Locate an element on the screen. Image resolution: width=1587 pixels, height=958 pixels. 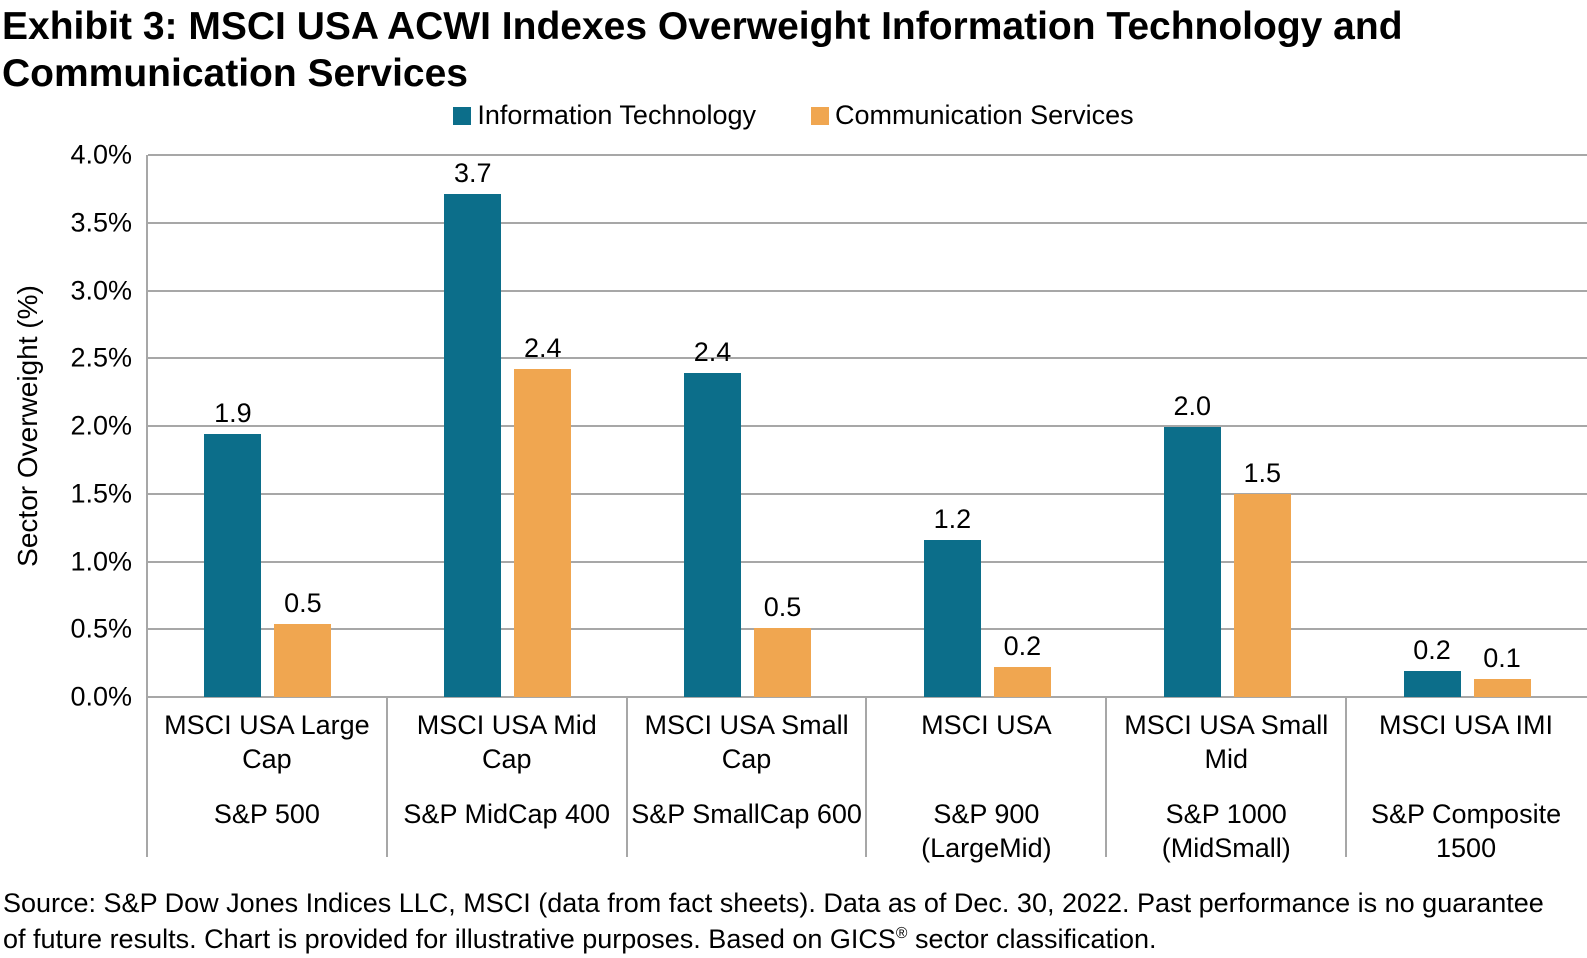
bar-value-label: 1.2 is located at coordinates (952, 518).